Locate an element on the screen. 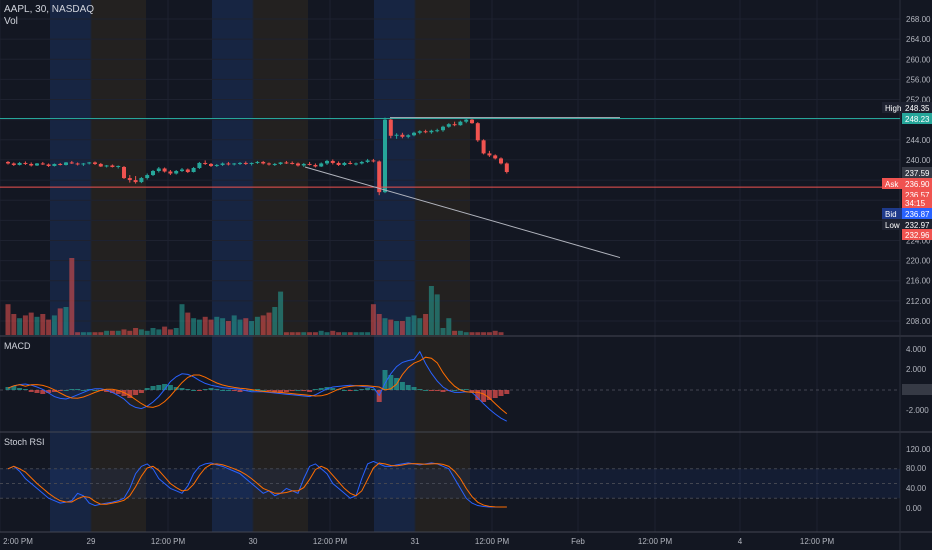 The width and height of the screenshot is (932, 550). signal-line is located at coordinates (257, 385).